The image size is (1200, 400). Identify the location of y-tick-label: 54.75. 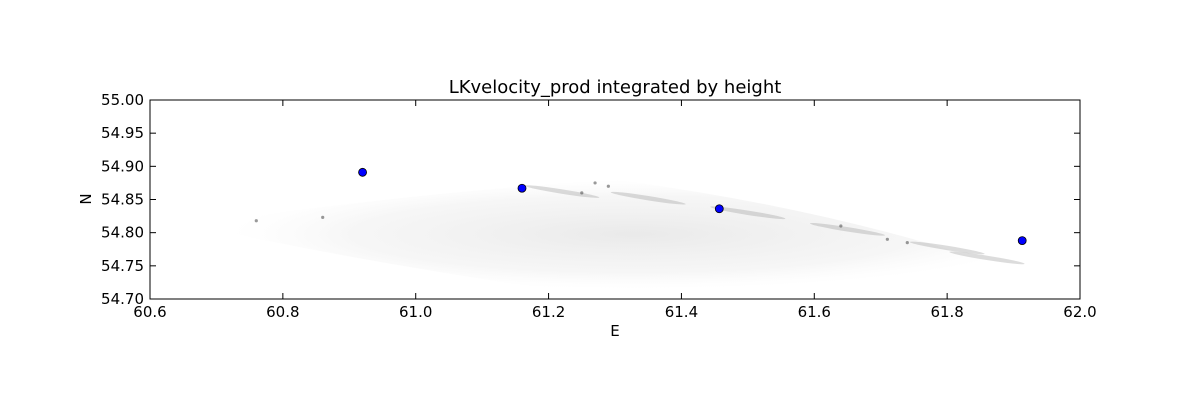
(122, 266).